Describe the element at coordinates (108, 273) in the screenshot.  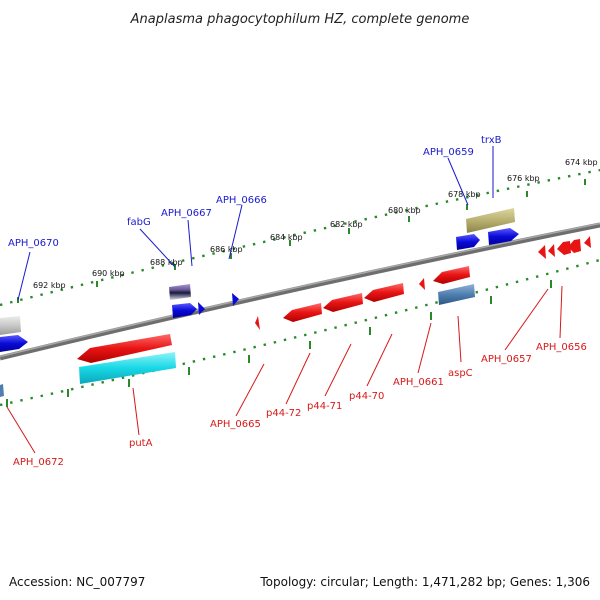
I see `scale-label: 690 kbp` at that location.